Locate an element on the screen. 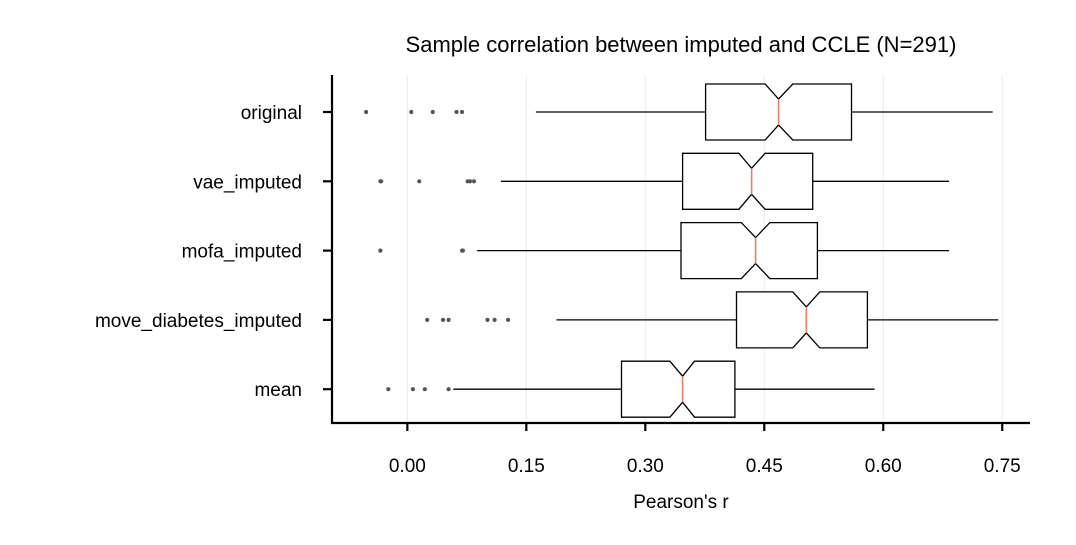 The width and height of the screenshot is (1076, 545). box-group-mean is located at coordinates (630, 389).